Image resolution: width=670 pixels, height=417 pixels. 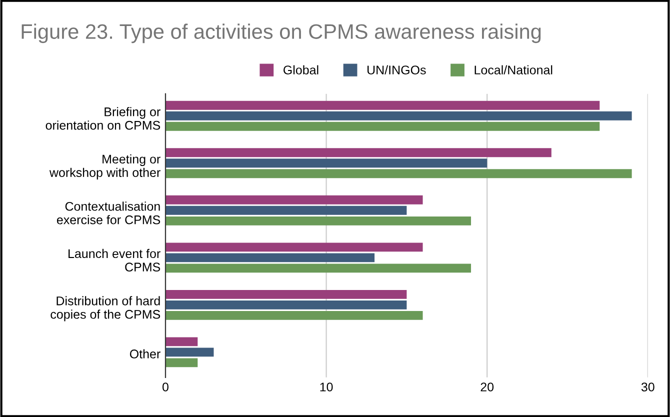 I want to click on x-tick-label: 0, so click(x=165, y=387).